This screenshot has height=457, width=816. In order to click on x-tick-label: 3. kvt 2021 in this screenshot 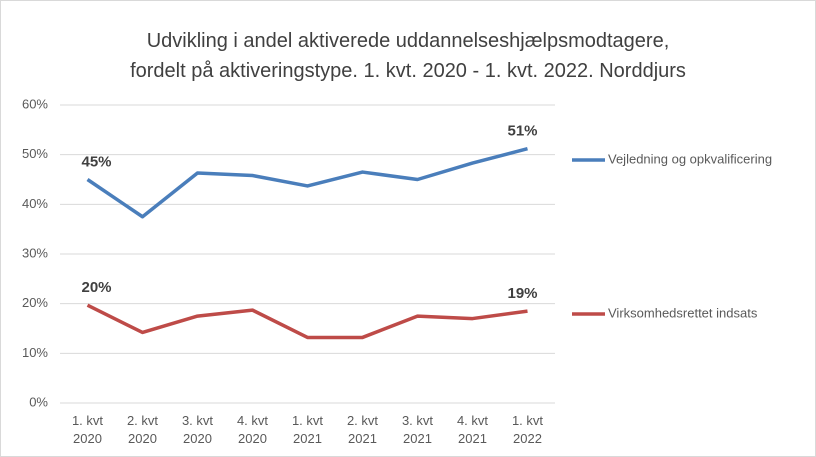, I will do `click(417, 429)`.